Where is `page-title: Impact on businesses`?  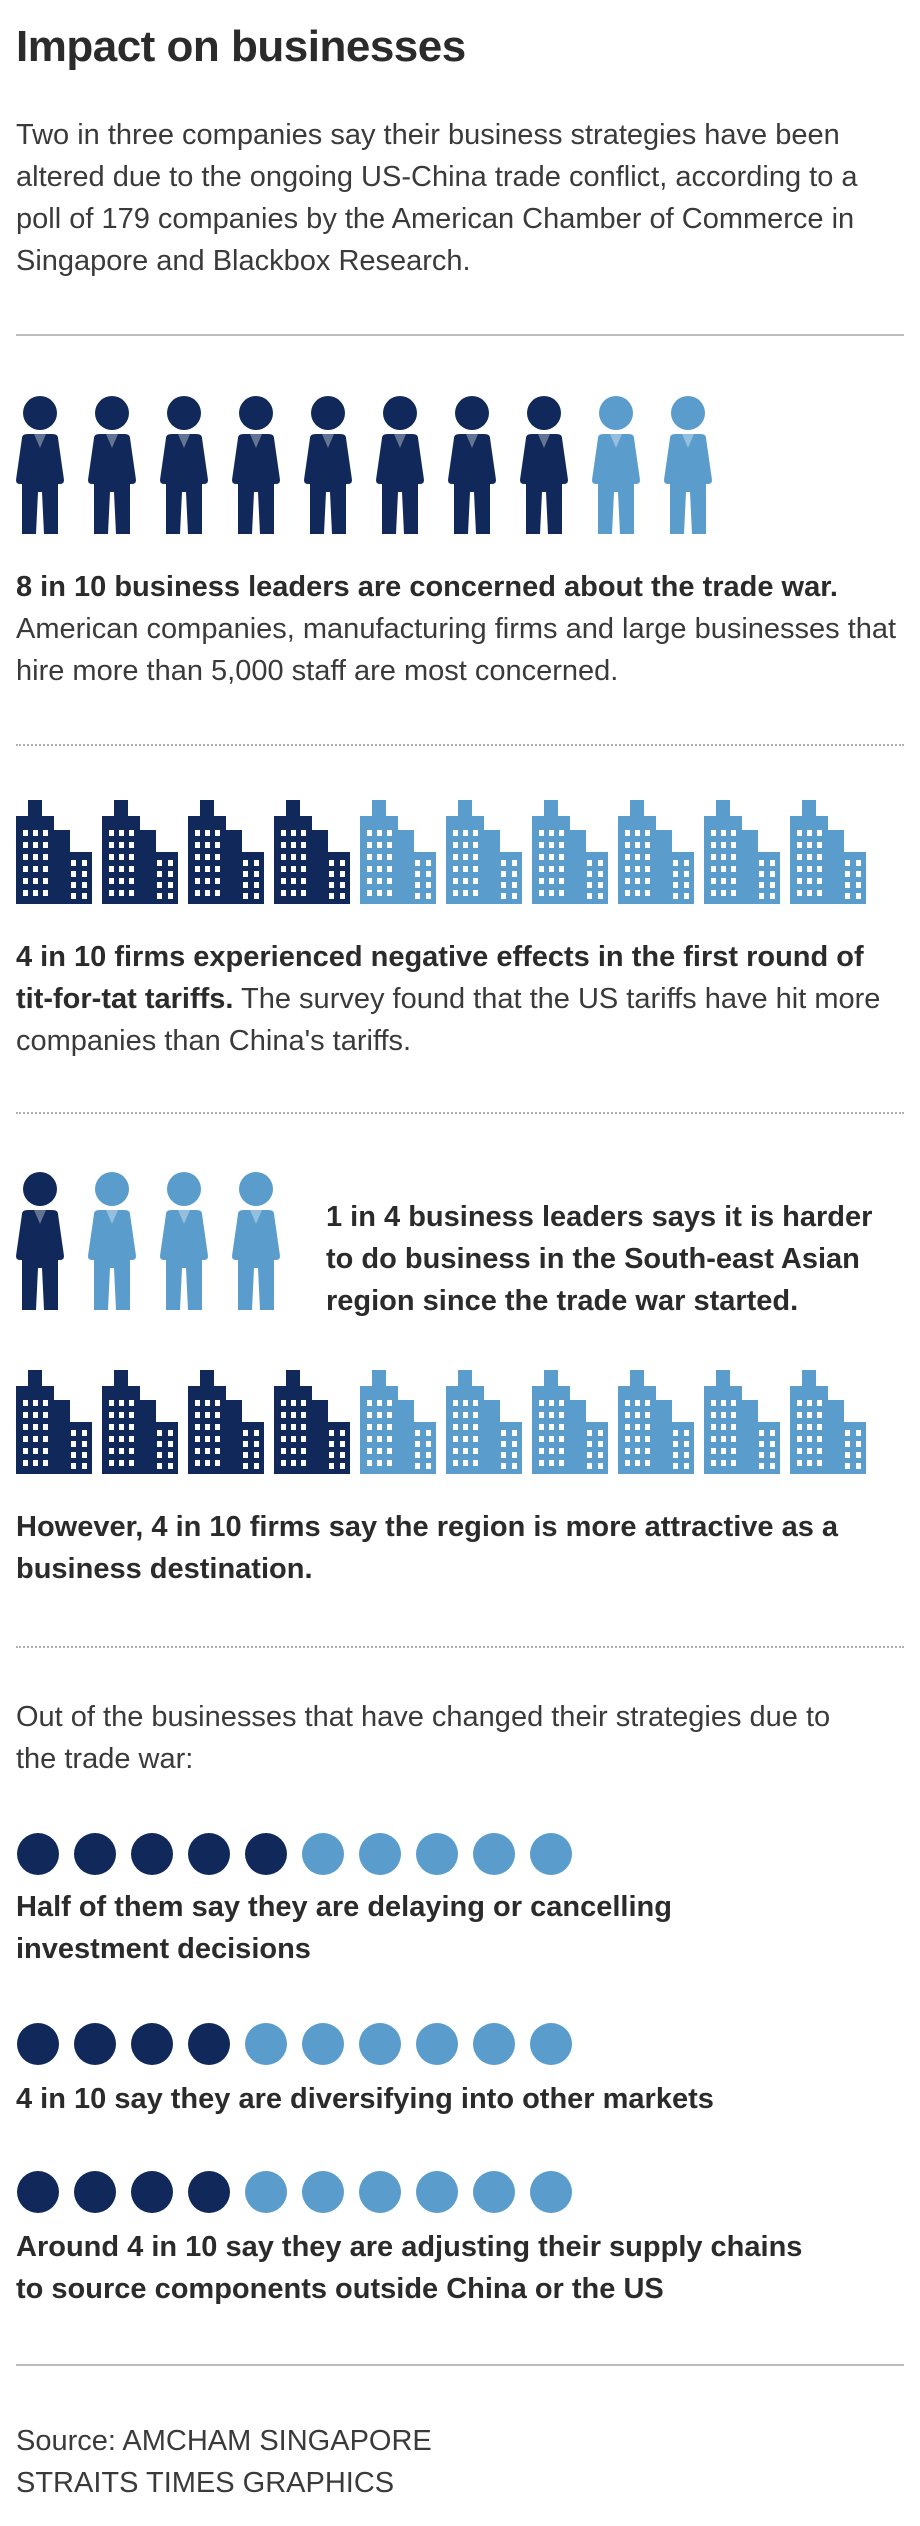
page-title: Impact on businesses is located at coordinates (241, 46).